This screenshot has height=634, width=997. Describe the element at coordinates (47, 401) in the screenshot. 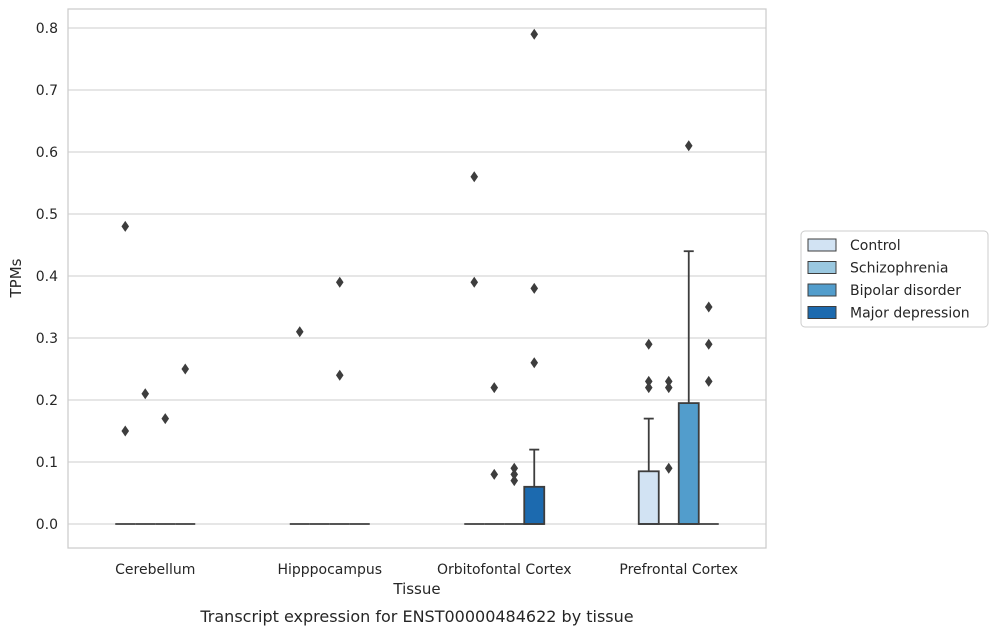

I see `y-tick-label: 0.2` at that location.